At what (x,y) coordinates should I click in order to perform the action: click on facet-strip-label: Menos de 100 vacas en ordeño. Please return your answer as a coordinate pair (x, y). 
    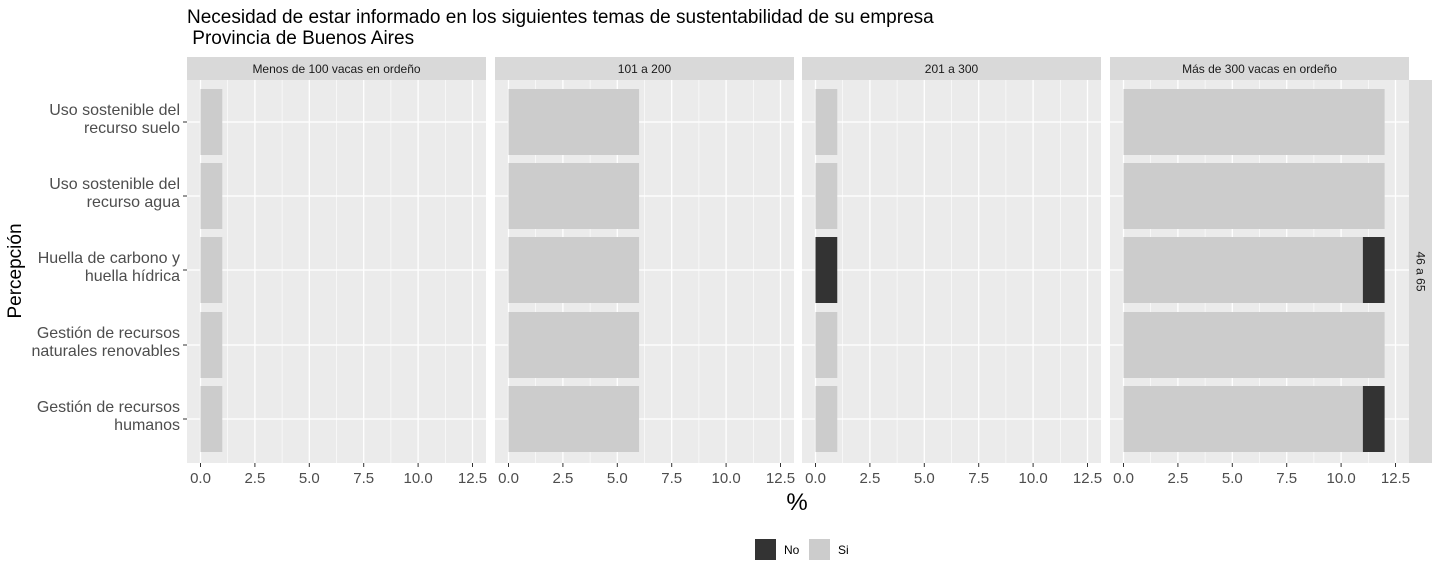
    Looking at the image, I should click on (336, 69).